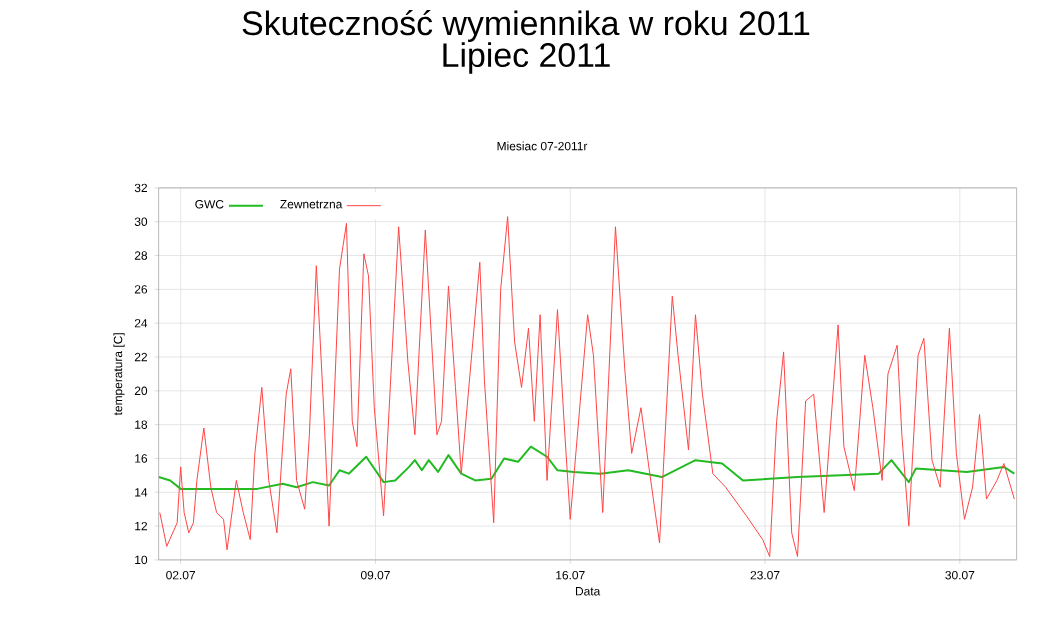  What do you see at coordinates (526, 26) in the screenshot?
I see `chart-title: Skuteczność wymiennika w roku 2011` at bounding box center [526, 26].